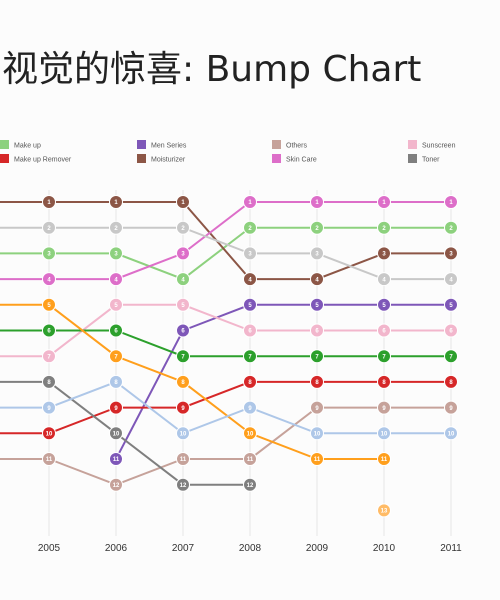  What do you see at coordinates (297, 146) in the screenshot?
I see `legend-label: Others` at bounding box center [297, 146].